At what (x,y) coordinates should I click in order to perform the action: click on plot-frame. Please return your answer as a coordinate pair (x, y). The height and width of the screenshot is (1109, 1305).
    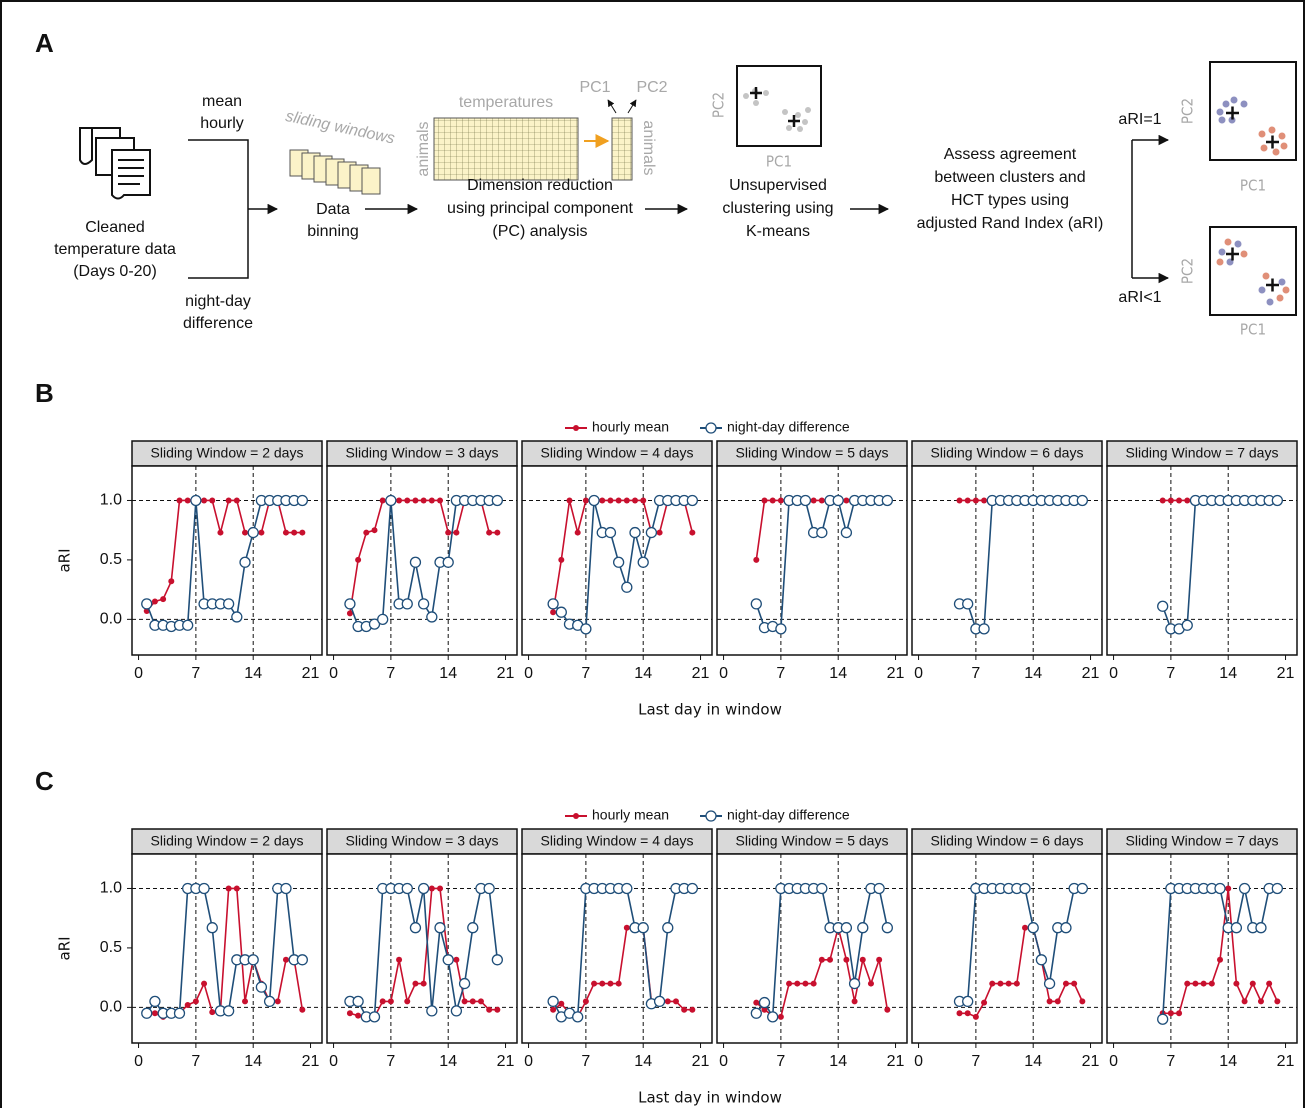
    Looking at the image, I should click on (1202, 948).